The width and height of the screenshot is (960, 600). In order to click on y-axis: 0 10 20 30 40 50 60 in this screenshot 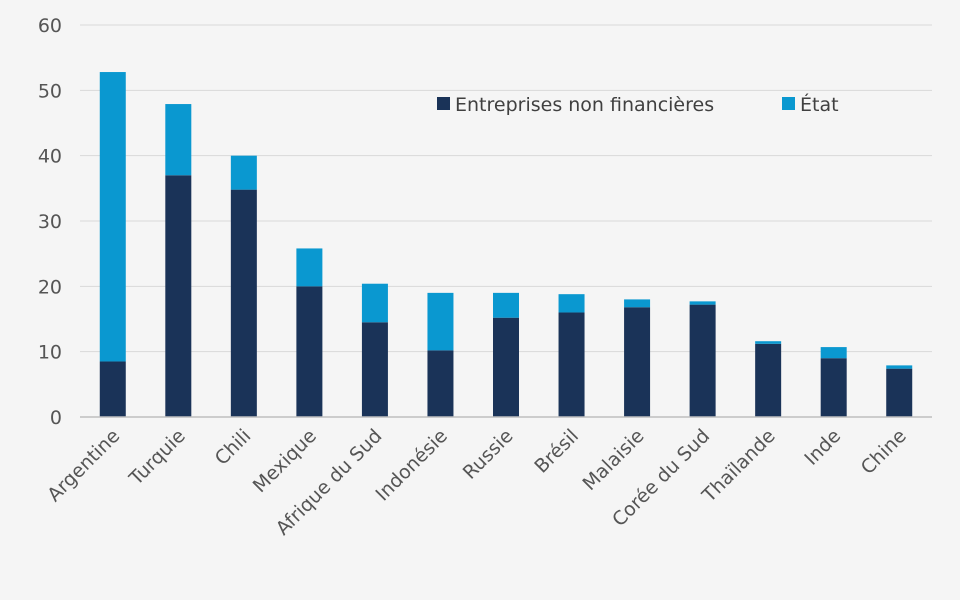, I will do `click(50, 222)`.